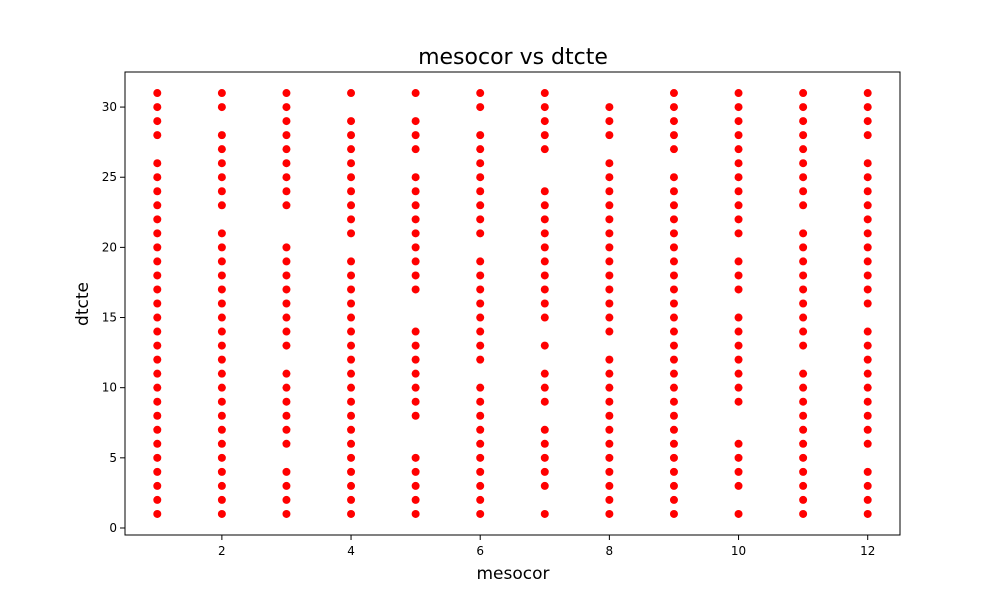  I want to click on y-tick-label: 10, so click(109, 388).